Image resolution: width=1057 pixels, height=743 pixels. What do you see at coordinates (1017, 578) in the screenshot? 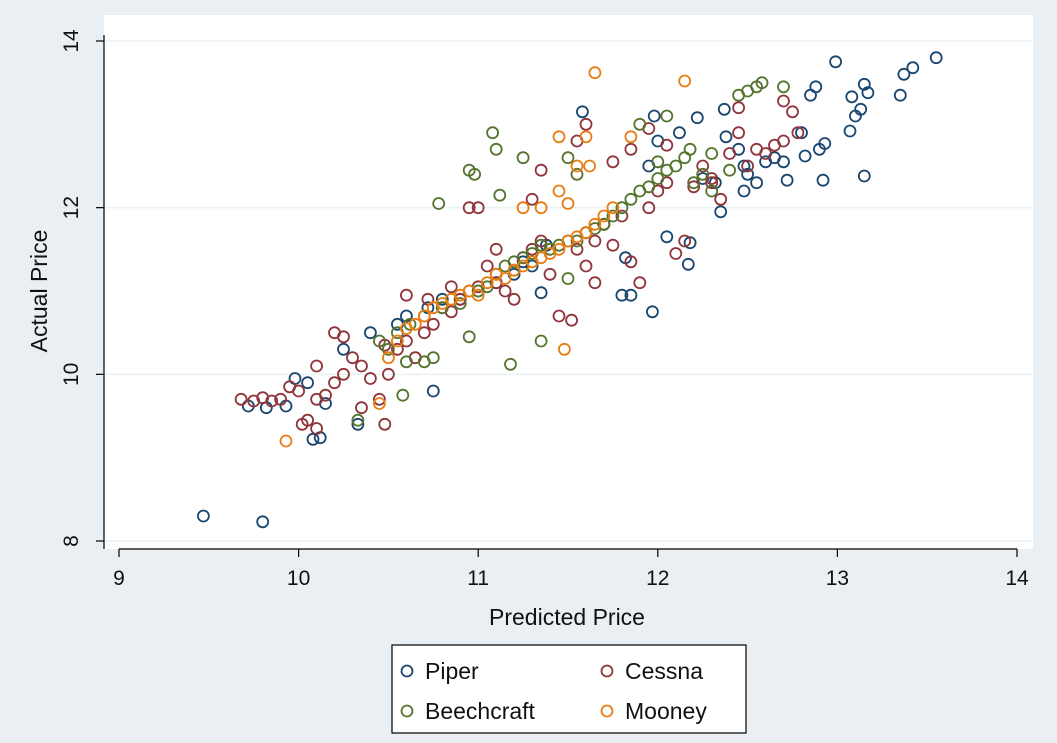
I see `x-tick-label: 14` at bounding box center [1017, 578].